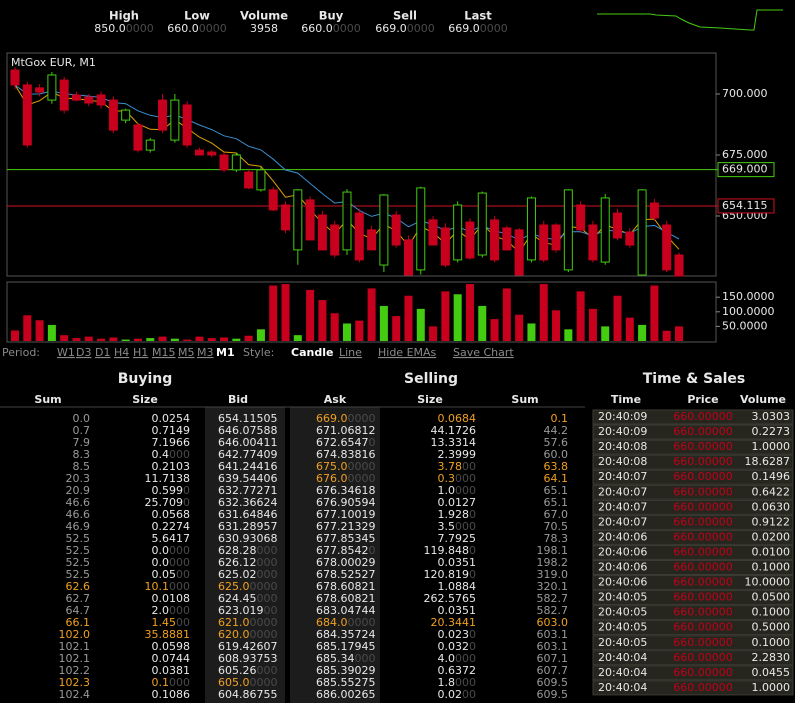 The image size is (795, 703). I want to click on trade-volume: 0.0500, so click(771, 597).